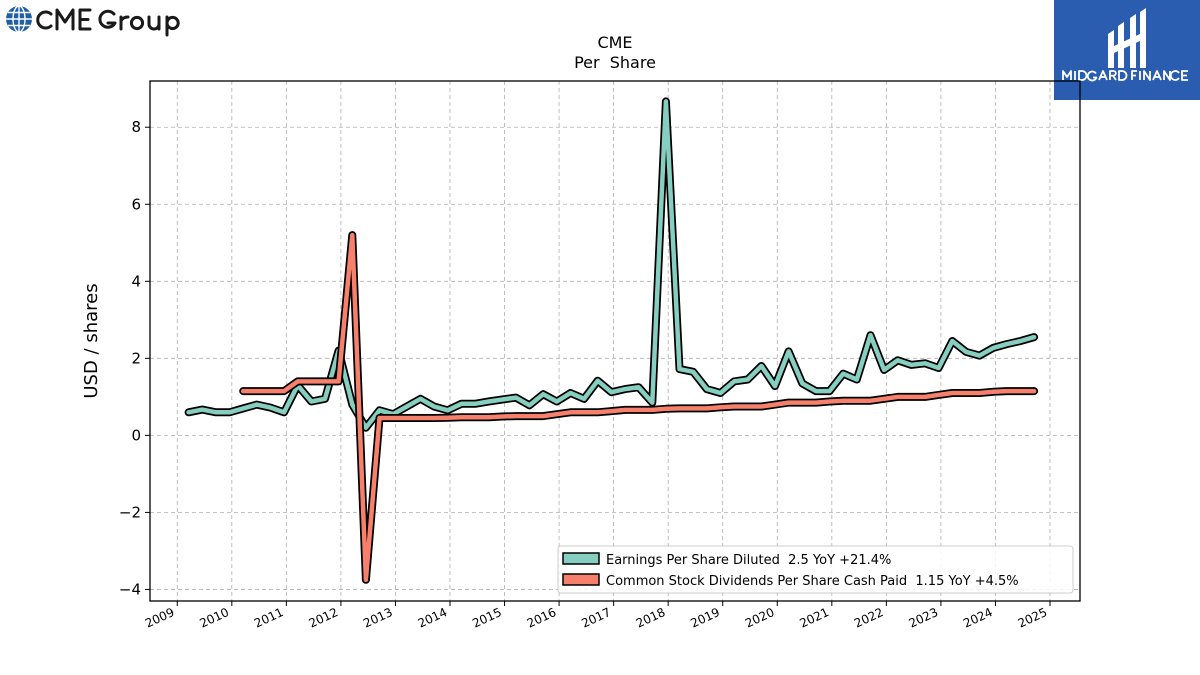  What do you see at coordinates (324, 618) in the screenshot?
I see `x-tick-label: 2012` at bounding box center [324, 618].